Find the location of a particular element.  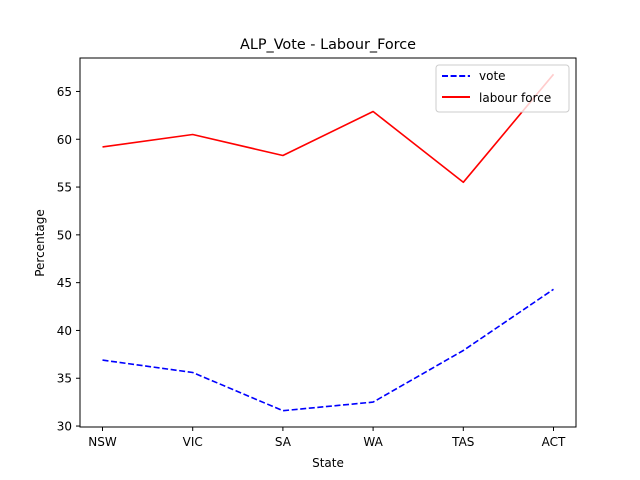

y-tick-label: 30 is located at coordinates (64, 427).